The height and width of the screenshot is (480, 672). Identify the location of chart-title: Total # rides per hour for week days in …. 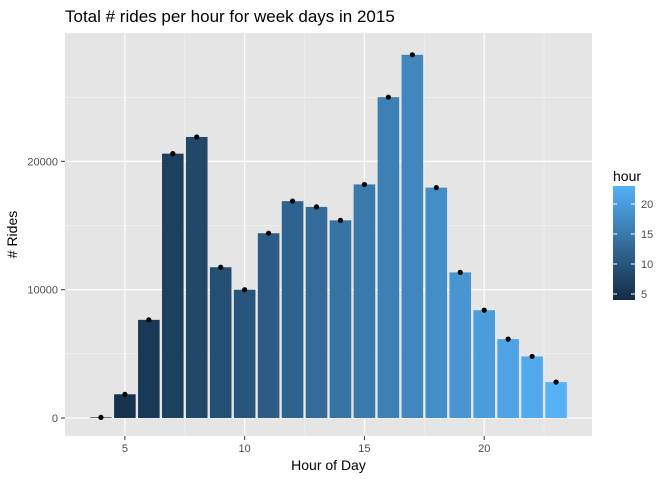
(230, 16).